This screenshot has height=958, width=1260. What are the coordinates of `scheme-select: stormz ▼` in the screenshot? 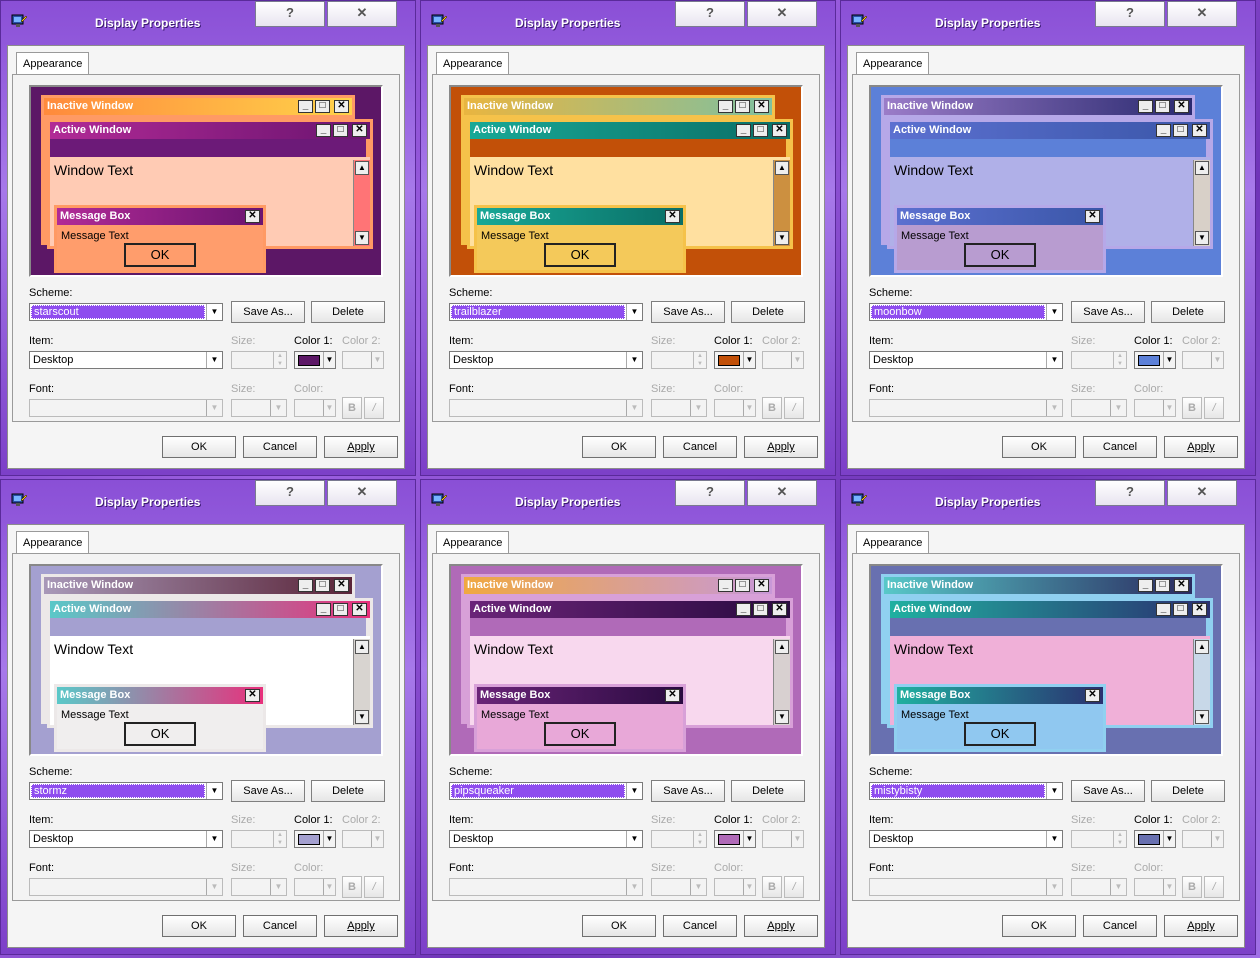 It's located at (126, 791).